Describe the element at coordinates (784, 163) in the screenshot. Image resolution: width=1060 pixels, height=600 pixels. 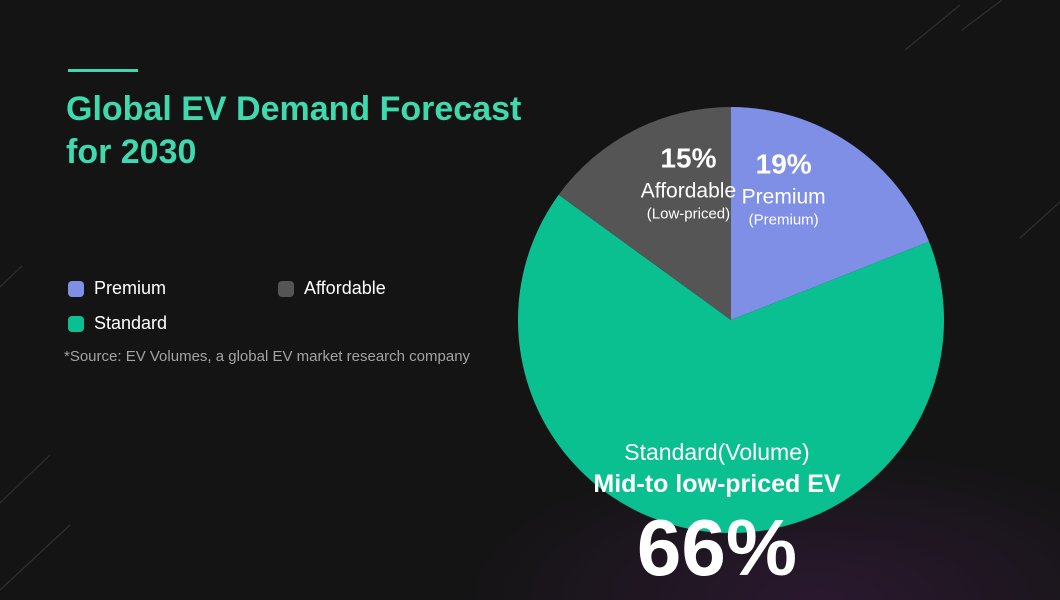
I see `slice-percent-premium: 19%` at that location.